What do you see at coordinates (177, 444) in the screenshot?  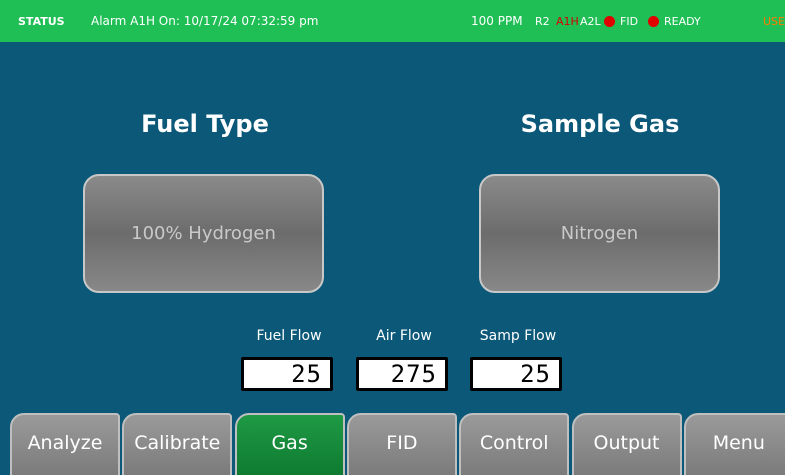 I see `tab: Calibrate` at bounding box center [177, 444].